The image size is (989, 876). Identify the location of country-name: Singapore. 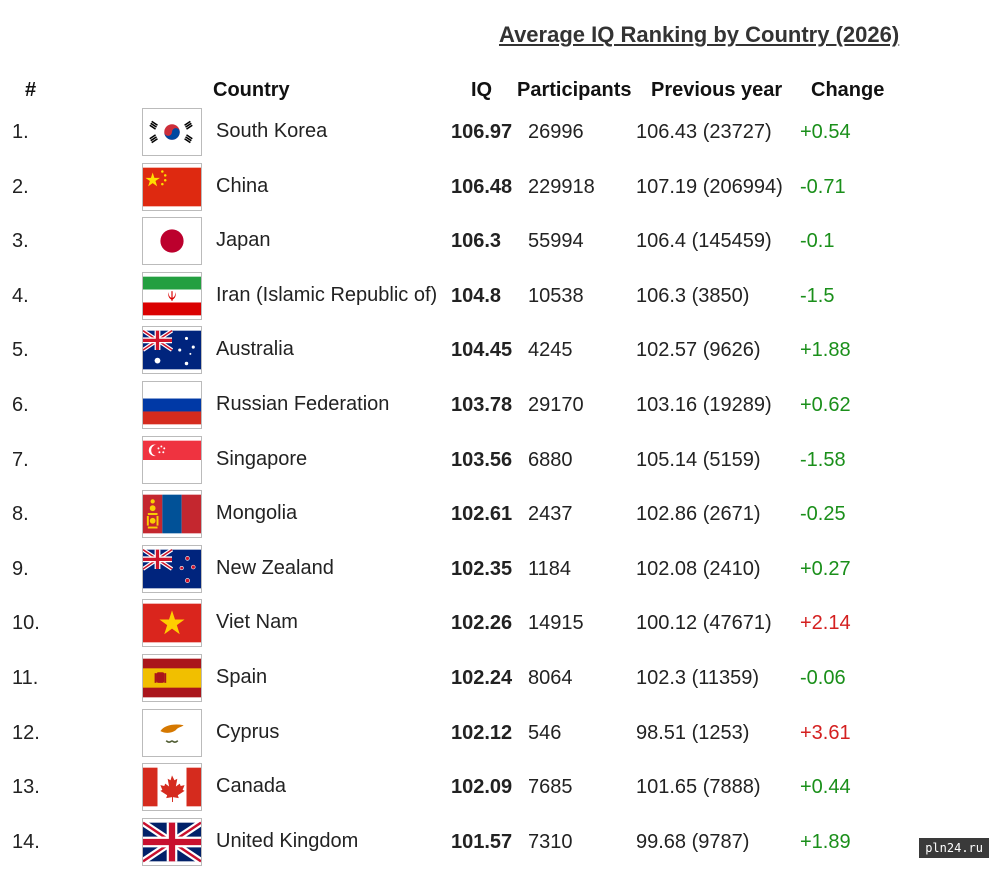
(262, 458).